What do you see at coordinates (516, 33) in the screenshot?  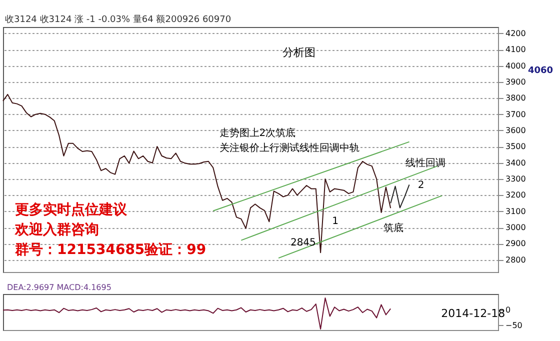 I see `y-tick-label: 4200` at bounding box center [516, 33].